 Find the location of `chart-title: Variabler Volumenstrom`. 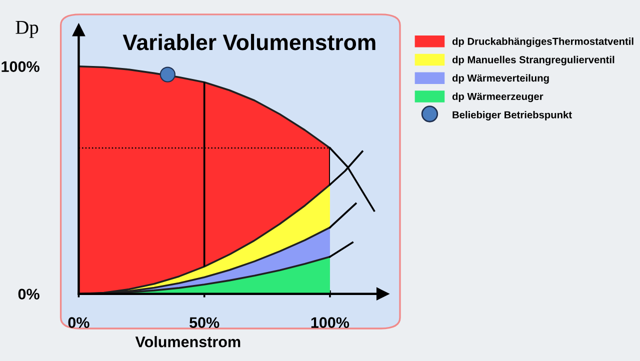

chart-title: Variabler Volumenstrom is located at coordinates (249, 42).